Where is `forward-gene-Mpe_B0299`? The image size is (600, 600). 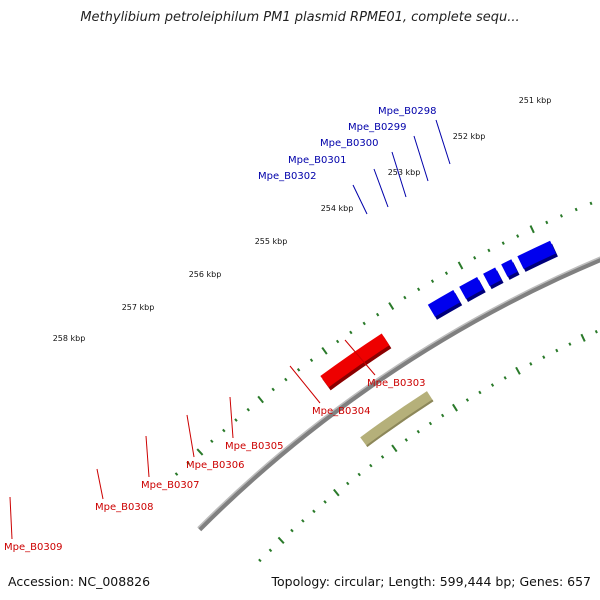
forward-gene-Mpe_B0299 is located at coordinates (472, 289).